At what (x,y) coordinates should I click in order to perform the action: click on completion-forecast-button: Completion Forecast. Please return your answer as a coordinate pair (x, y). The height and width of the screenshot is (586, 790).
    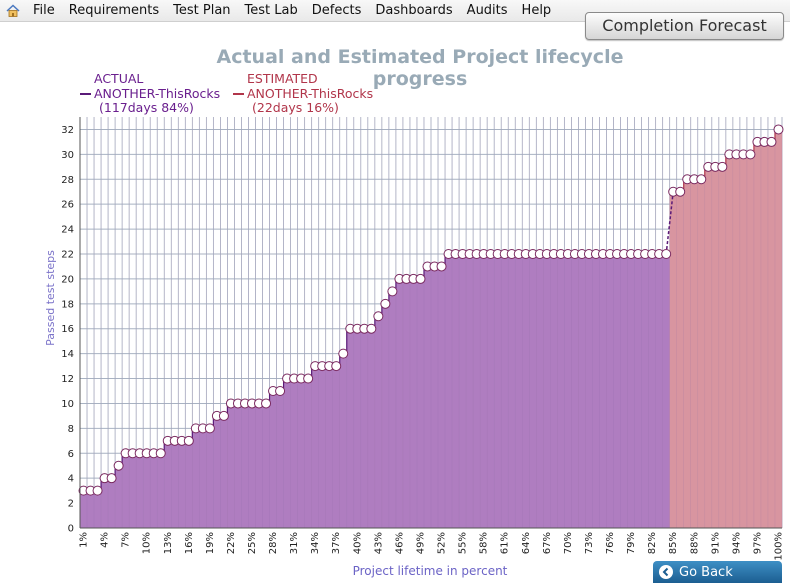
    Looking at the image, I should click on (684, 26).